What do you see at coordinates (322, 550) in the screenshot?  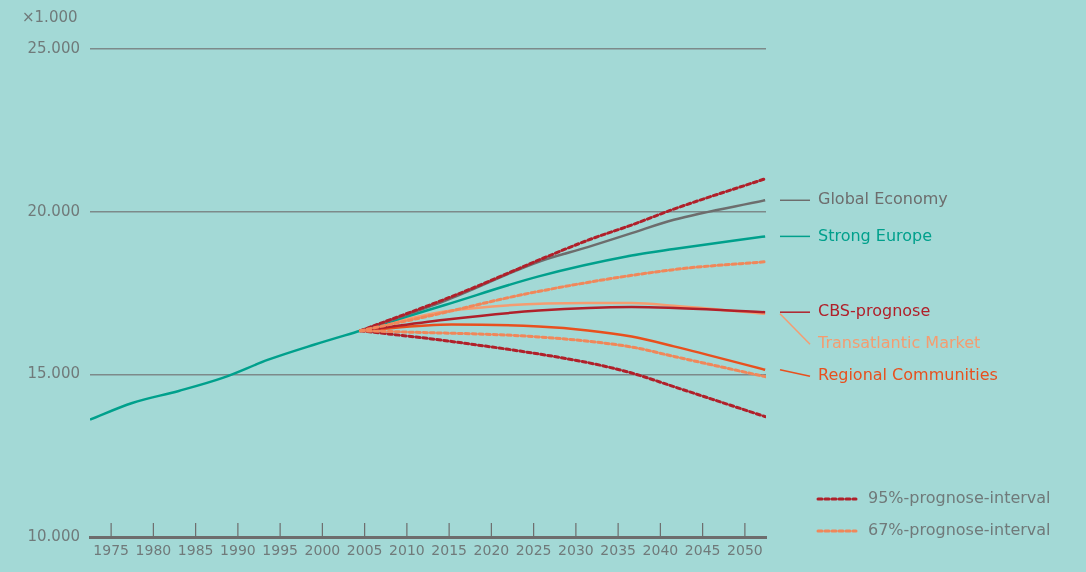 I see `x-tick-label: 2000` at bounding box center [322, 550].